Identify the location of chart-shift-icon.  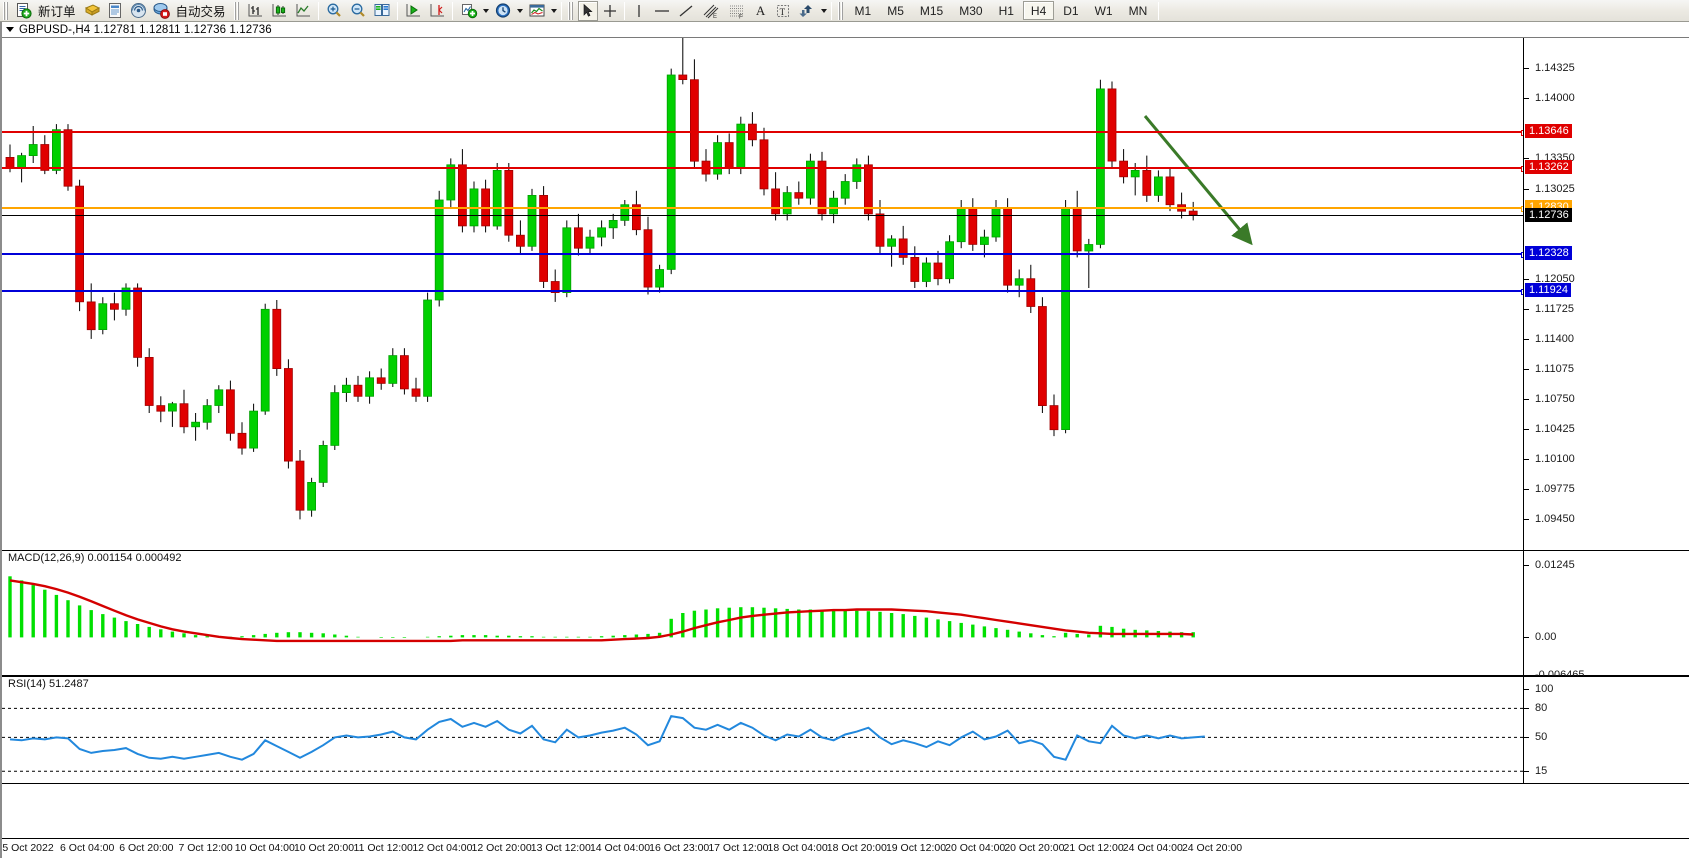
(437, 11).